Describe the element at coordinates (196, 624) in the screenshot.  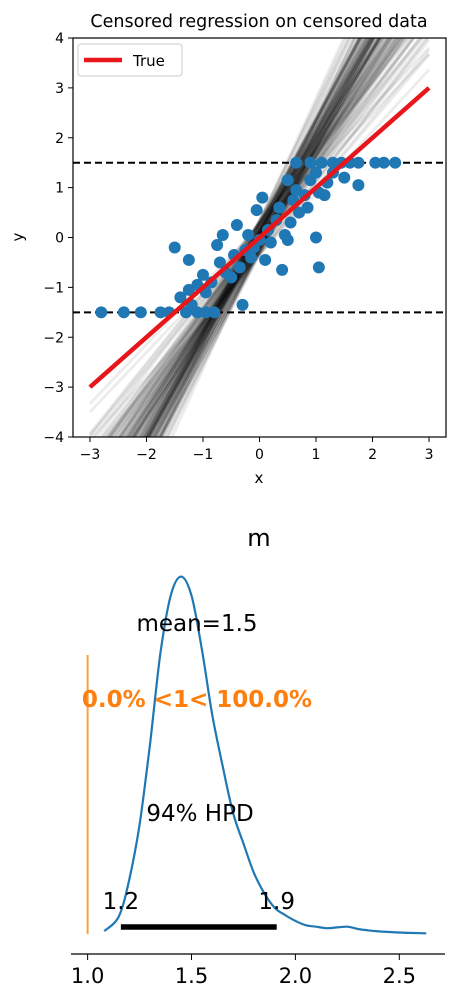
I see `mean-label: mean=1.5` at that location.